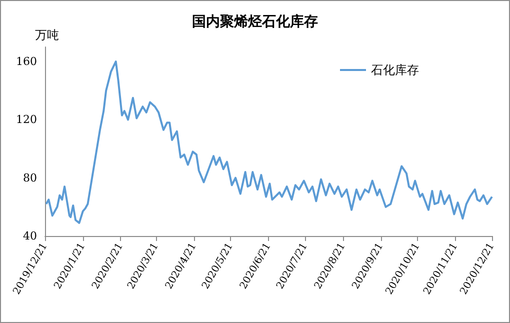 Image resolution: width=510 pixels, height=323 pixels. I want to click on y-axis-title: 万吨, so click(47, 35).